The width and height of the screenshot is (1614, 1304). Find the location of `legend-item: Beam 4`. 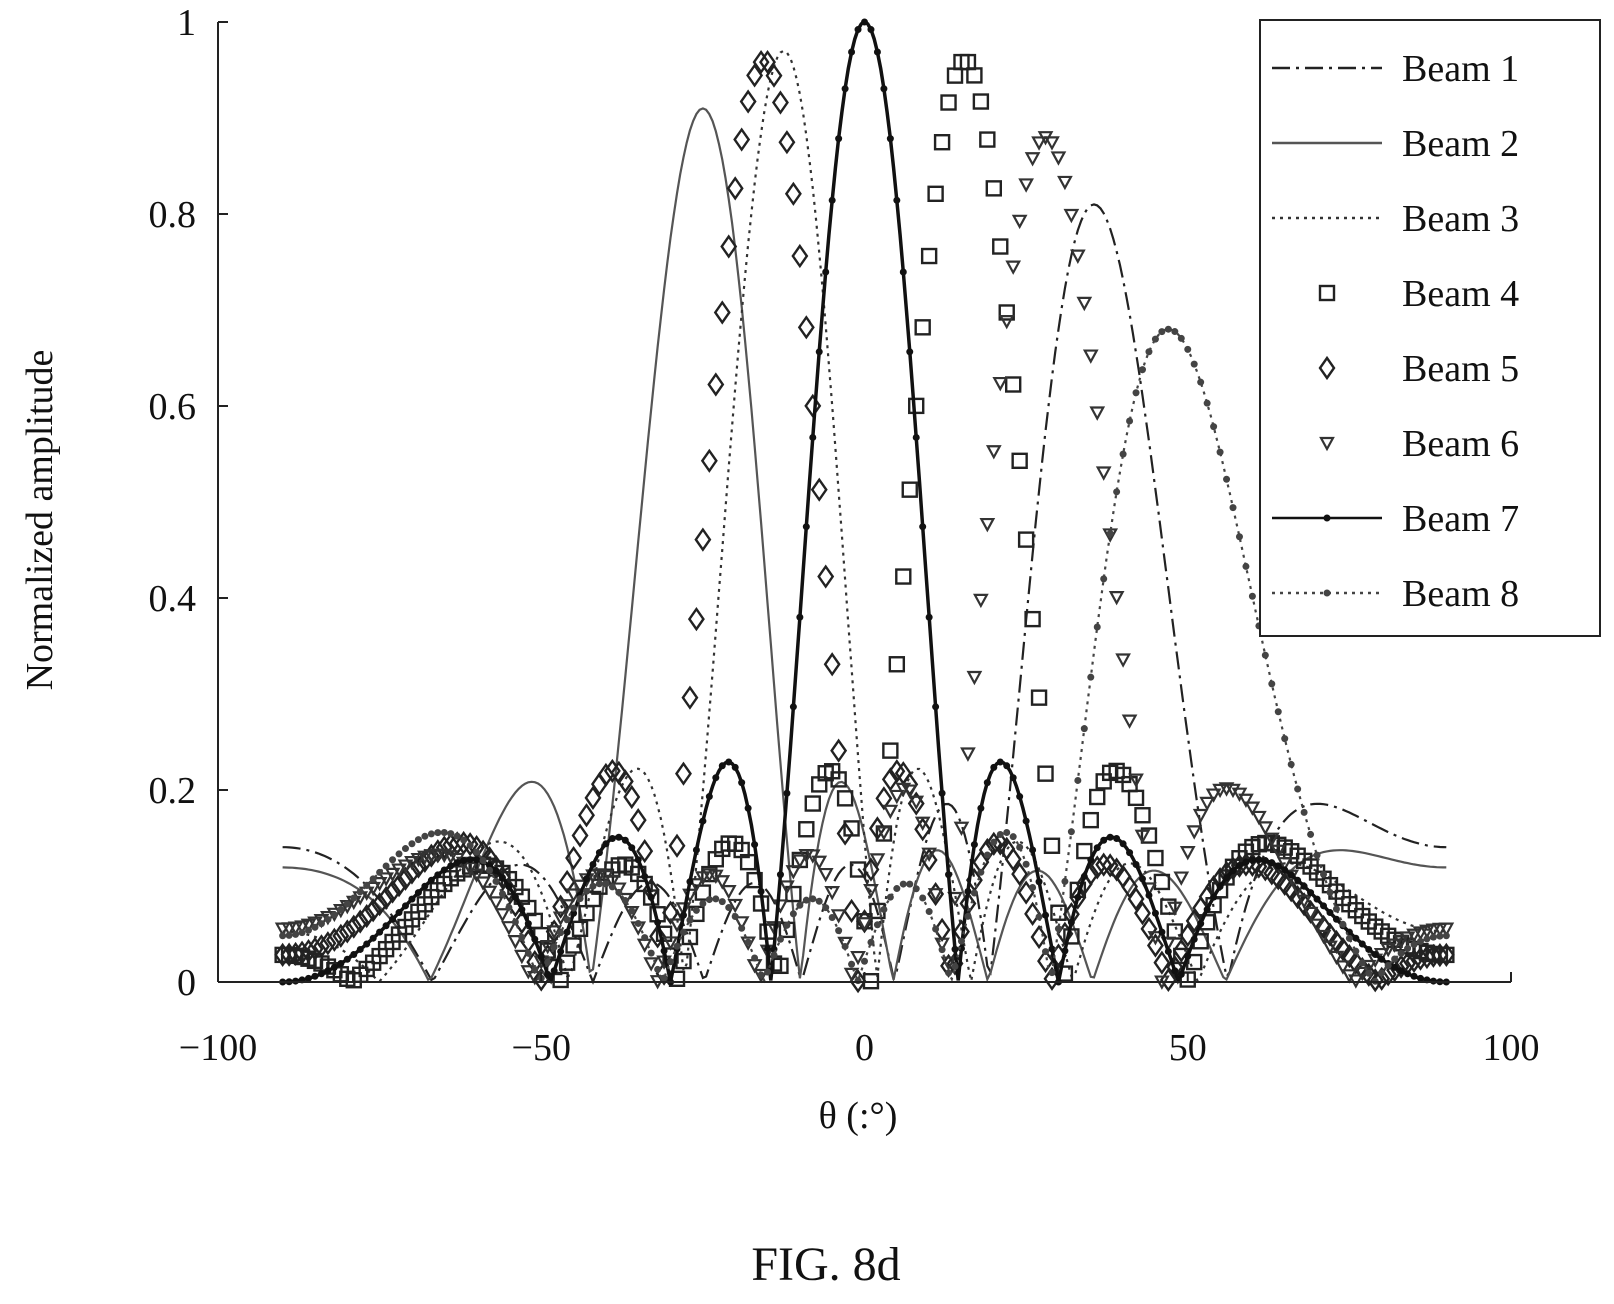

legend-item: Beam 4 is located at coordinates (1418, 294).